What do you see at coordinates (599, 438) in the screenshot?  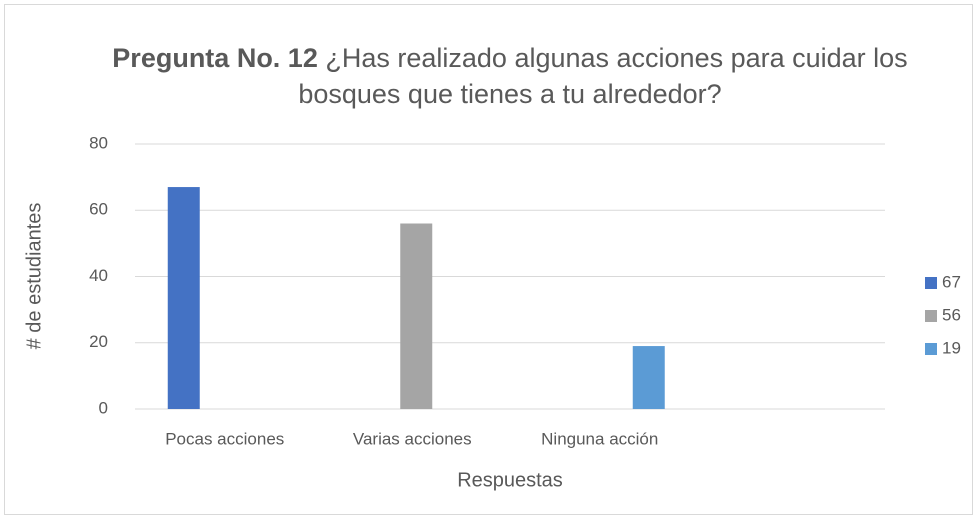 I see `x-tick-label: Ninguna acción` at bounding box center [599, 438].